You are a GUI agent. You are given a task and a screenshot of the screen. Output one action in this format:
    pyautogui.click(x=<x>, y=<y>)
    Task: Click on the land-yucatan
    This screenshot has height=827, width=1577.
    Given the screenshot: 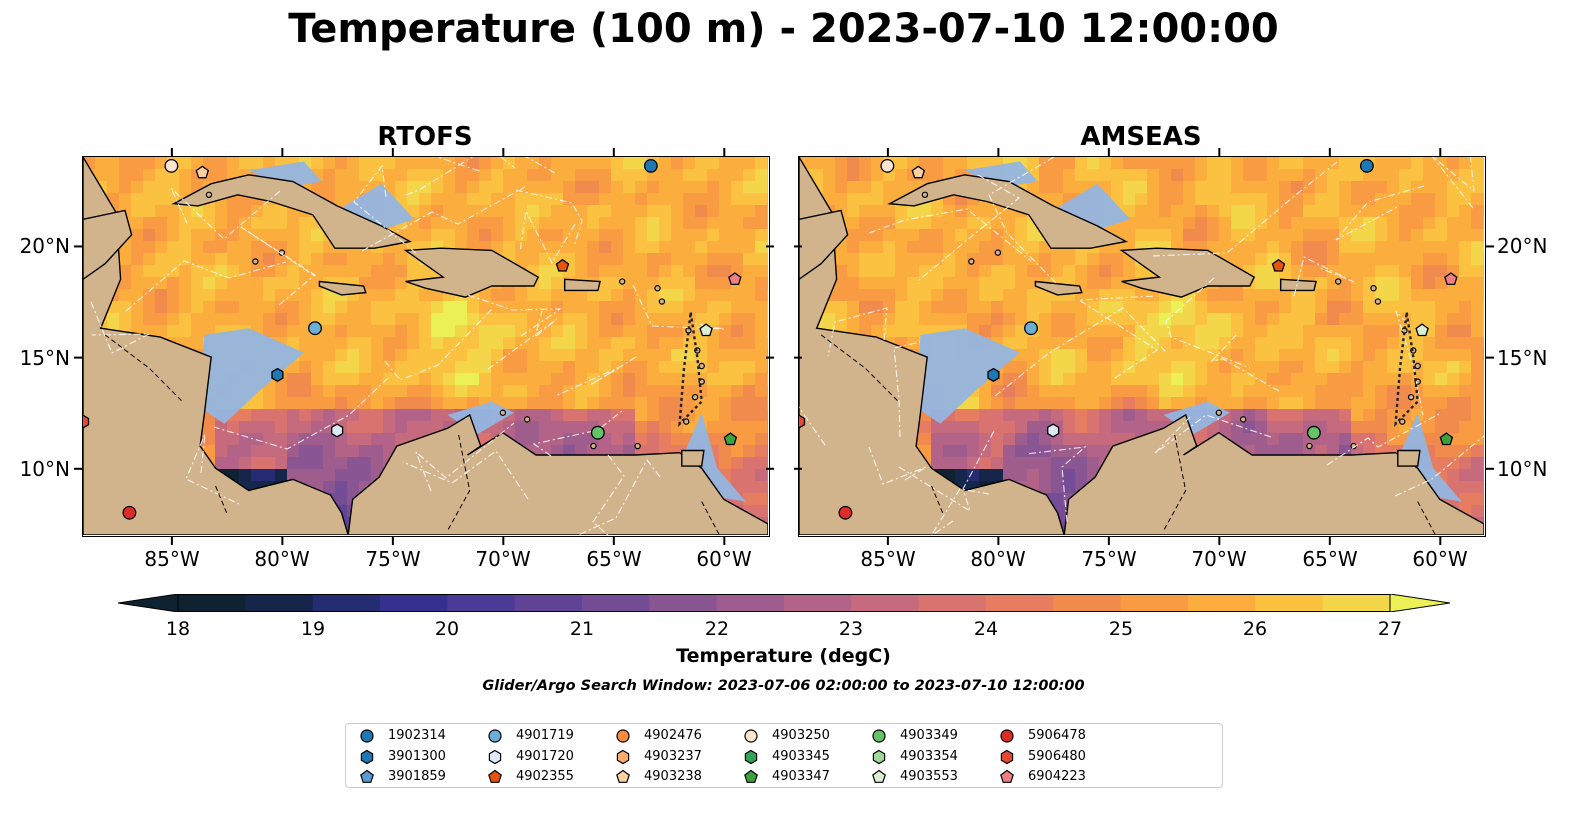 What is the action you would take?
    pyautogui.click(x=108, y=245)
    